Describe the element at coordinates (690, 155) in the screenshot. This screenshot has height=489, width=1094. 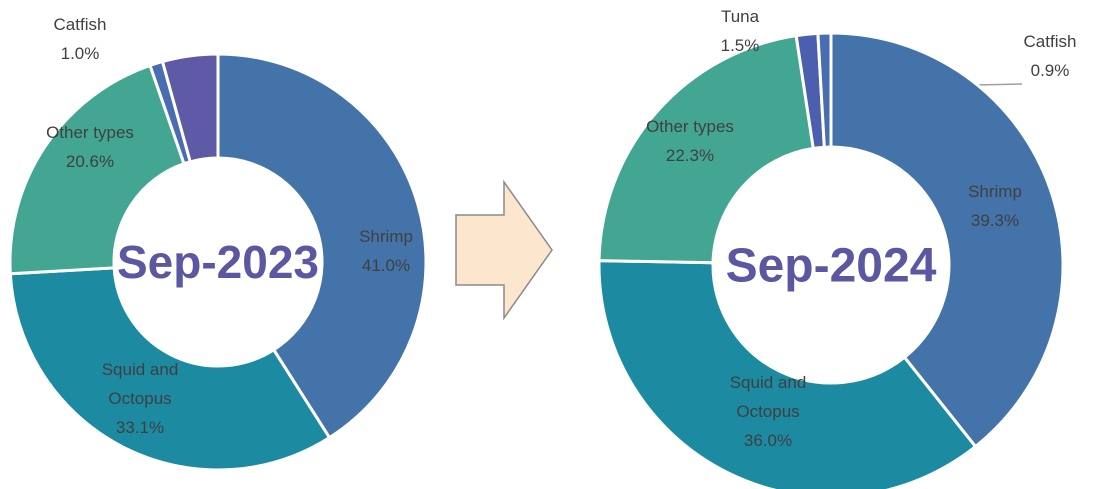
I see `slice-value: 22.3%` at that location.